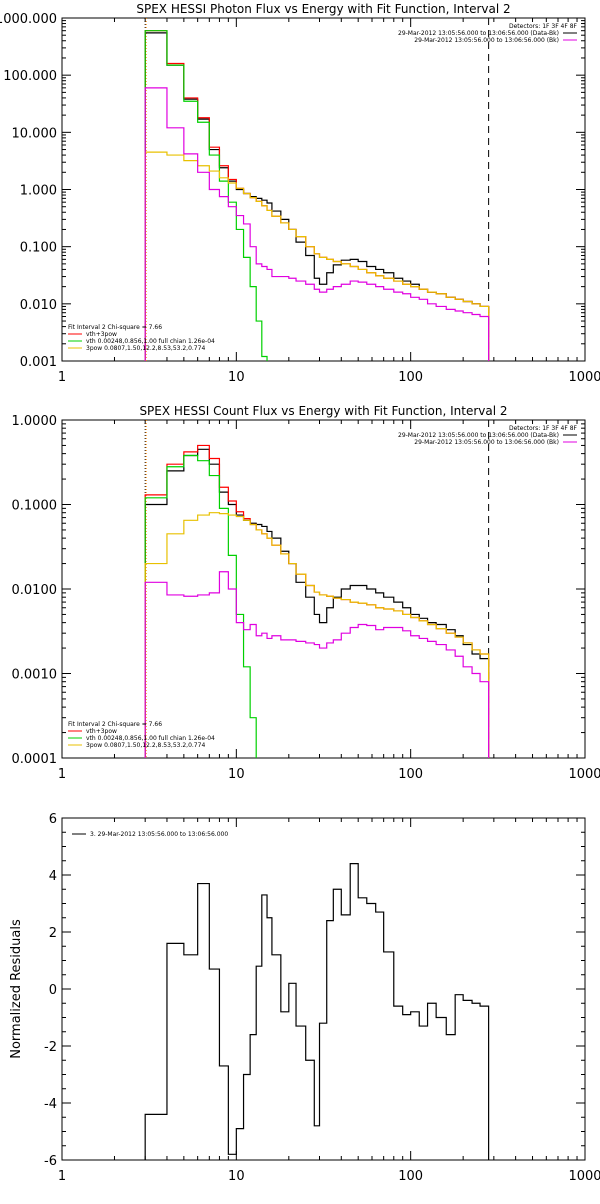 This screenshot has height=1204, width=600. What do you see at coordinates (38, 305) in the screenshot?
I see `y-tick-label: 0.010` at bounding box center [38, 305].